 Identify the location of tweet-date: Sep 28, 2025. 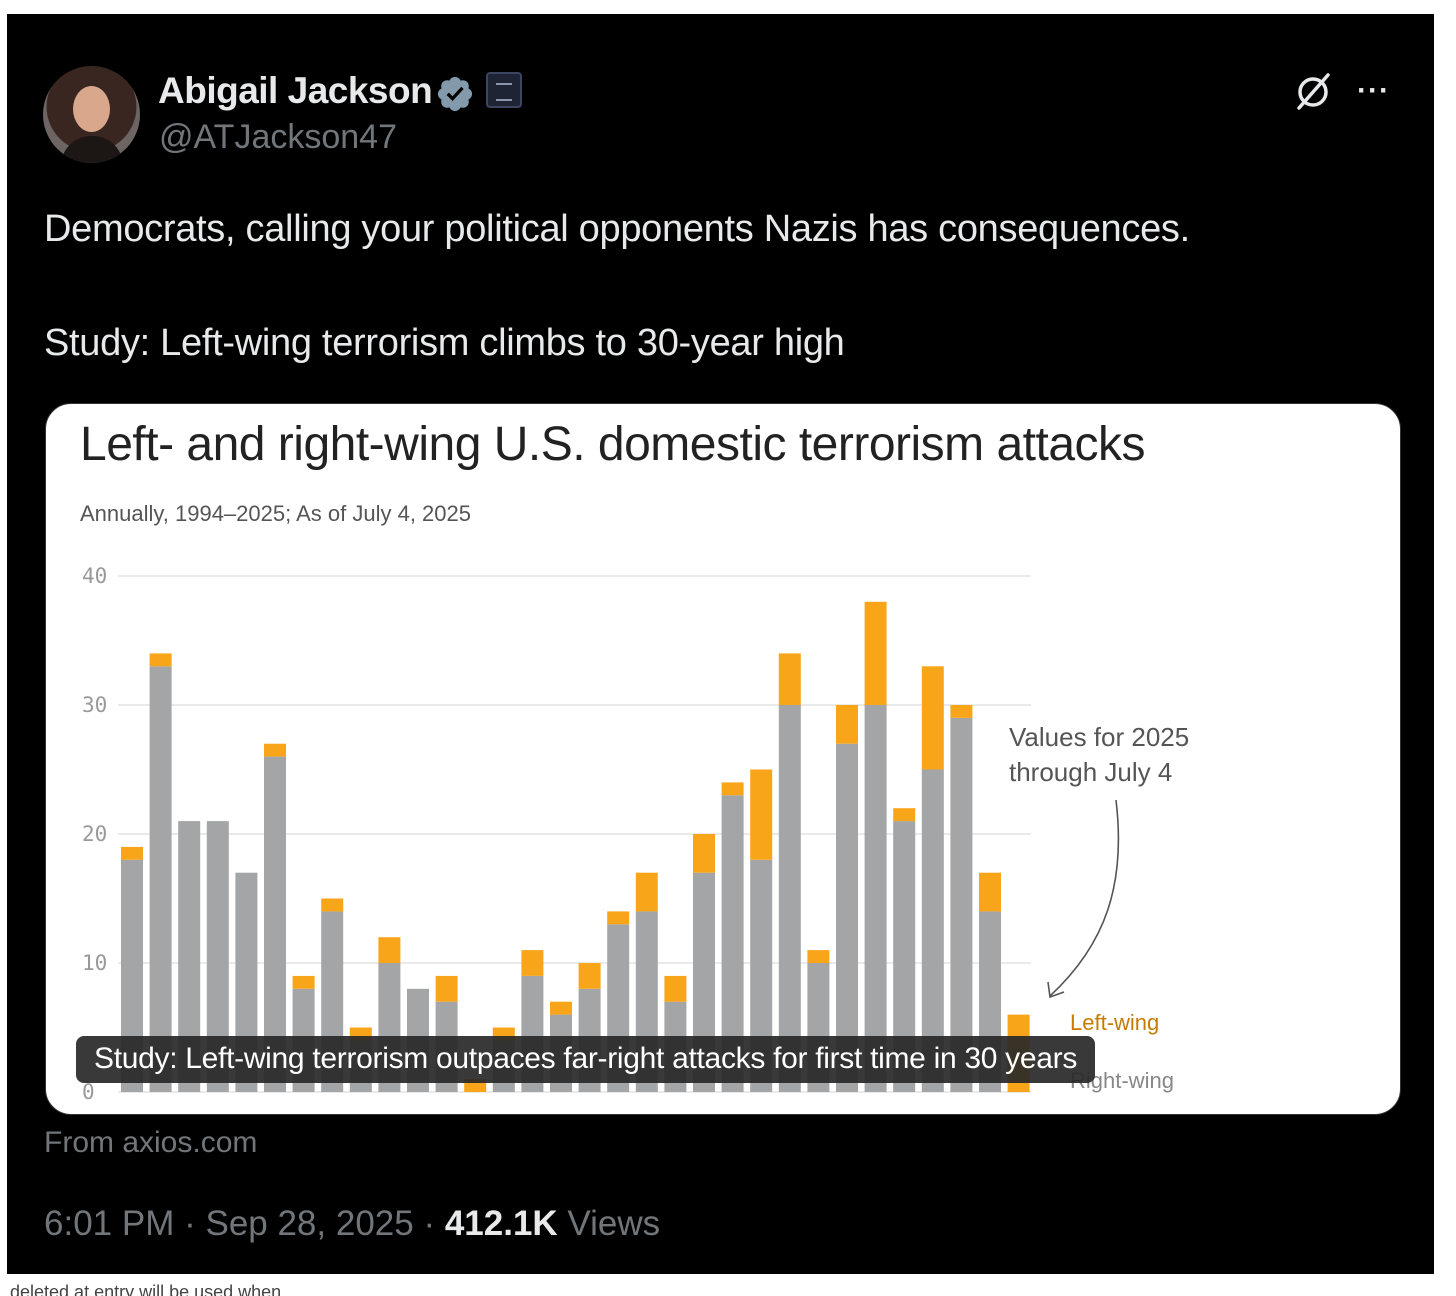
(309, 1223).